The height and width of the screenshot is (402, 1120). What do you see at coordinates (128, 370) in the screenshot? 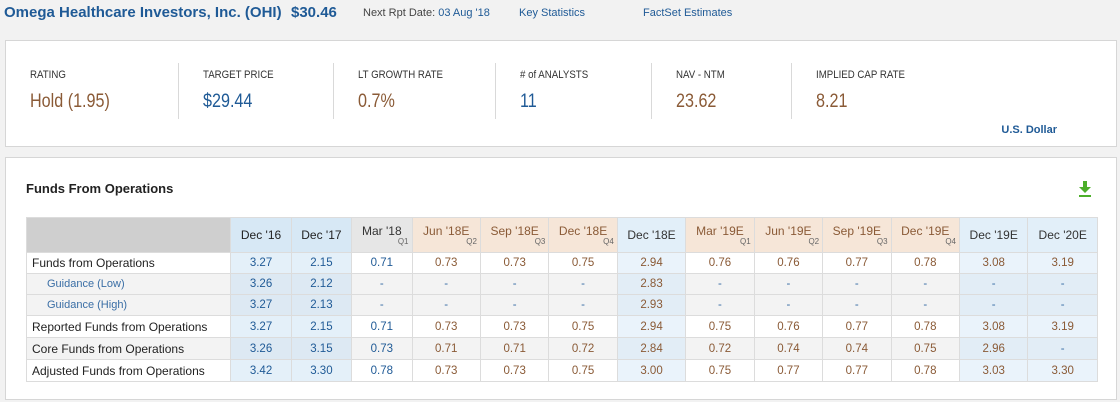
I see `row-label: Adjusted Funds from Operations` at bounding box center [128, 370].